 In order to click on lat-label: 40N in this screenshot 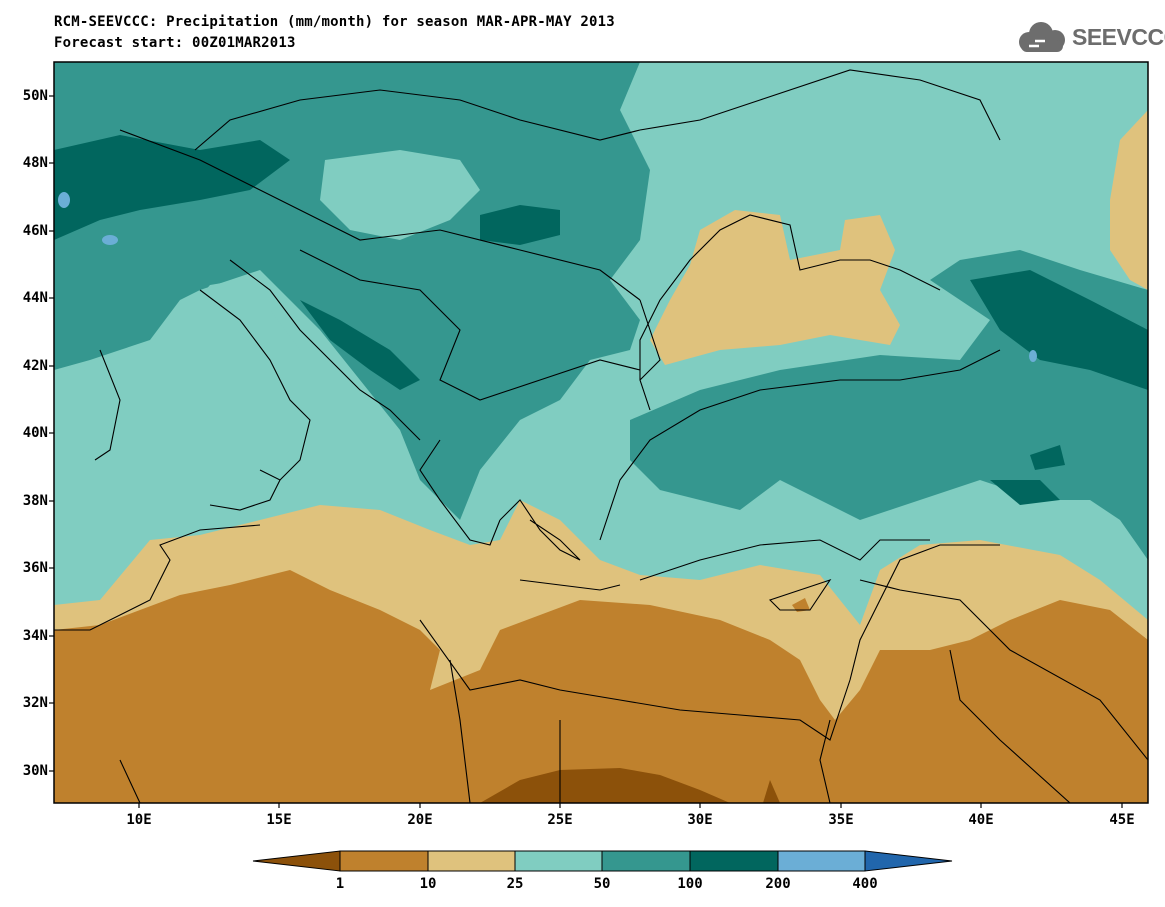, I will do `click(35, 433)`.